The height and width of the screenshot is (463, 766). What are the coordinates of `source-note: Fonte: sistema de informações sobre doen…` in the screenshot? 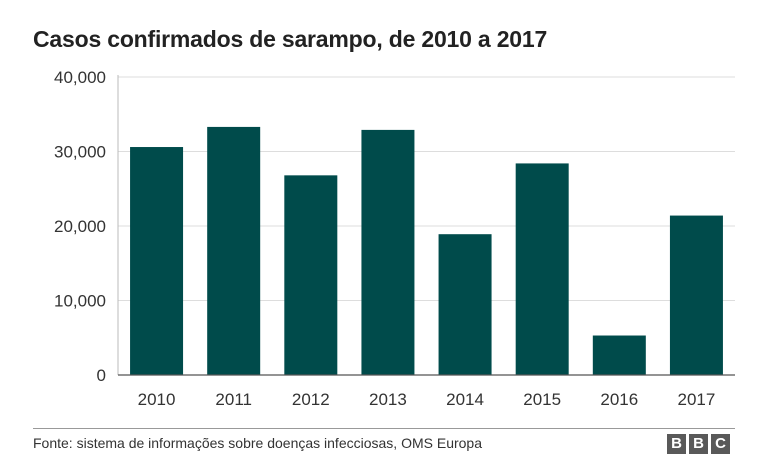 It's located at (257, 443).